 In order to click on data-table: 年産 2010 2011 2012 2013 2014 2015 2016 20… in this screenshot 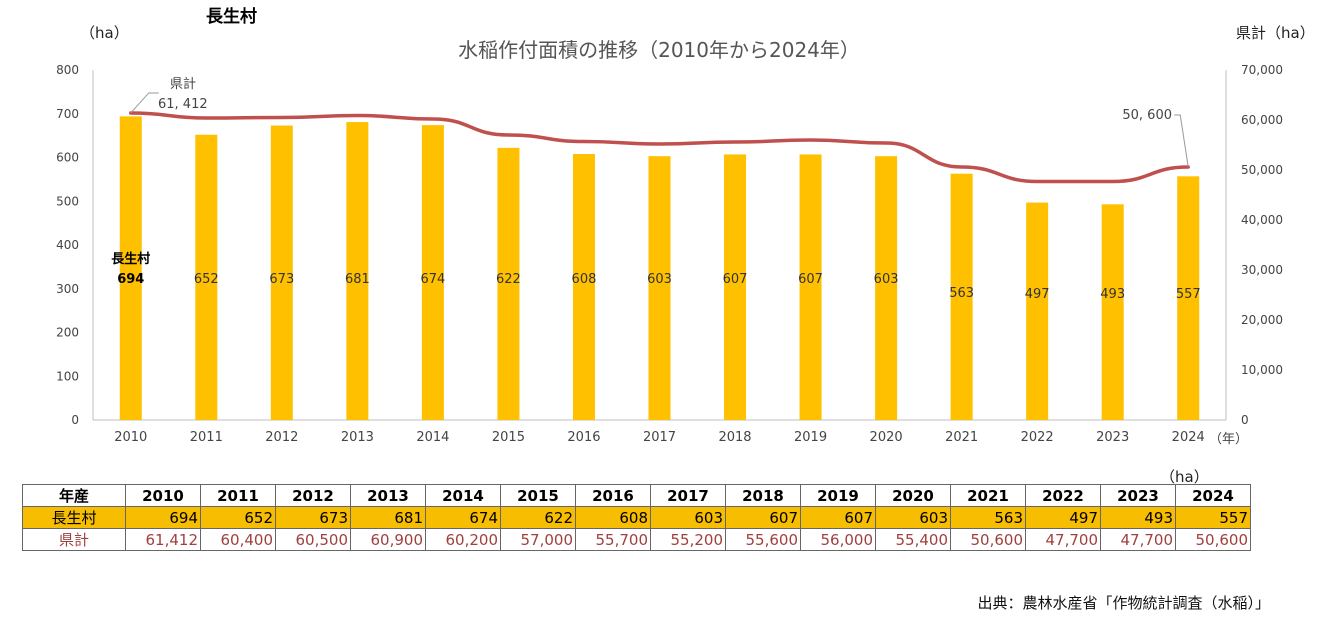, I will do `click(636, 517)`.